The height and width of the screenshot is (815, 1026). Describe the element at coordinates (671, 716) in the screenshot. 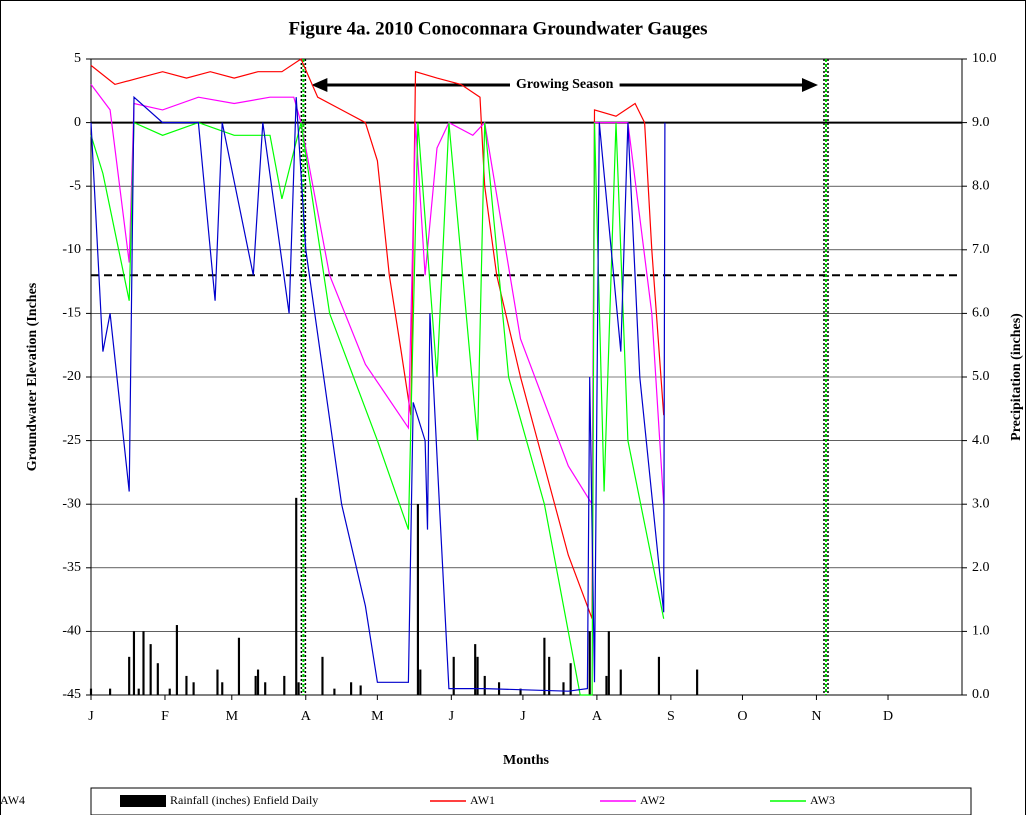

I see `x-tick-label: S` at that location.